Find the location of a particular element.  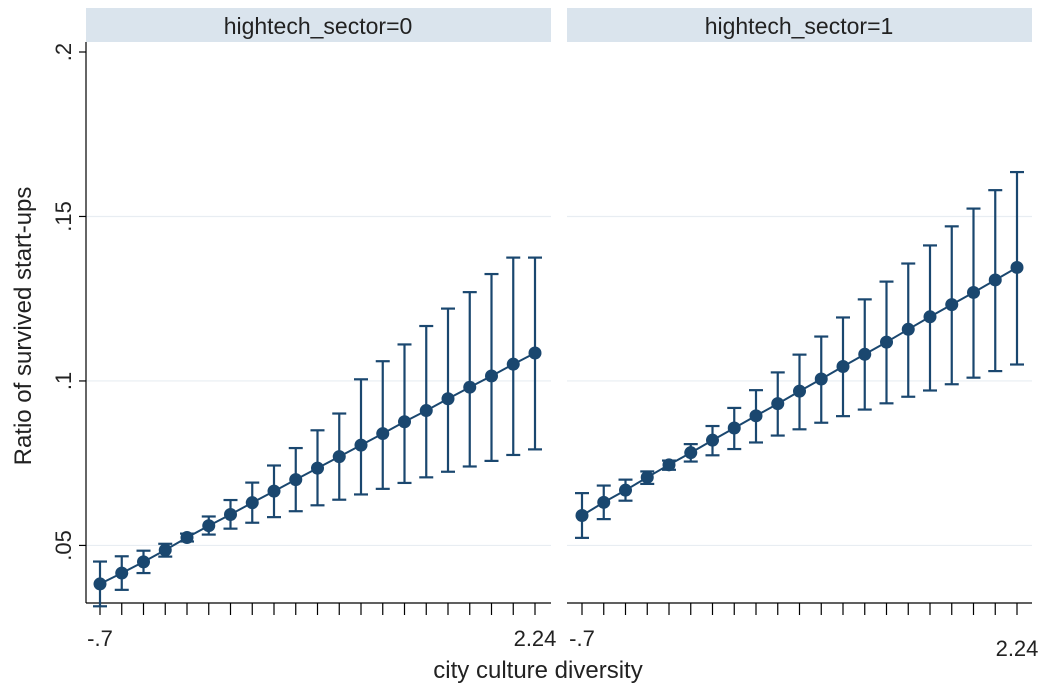

panel-title: hightech_sector=0 is located at coordinates (318, 26).